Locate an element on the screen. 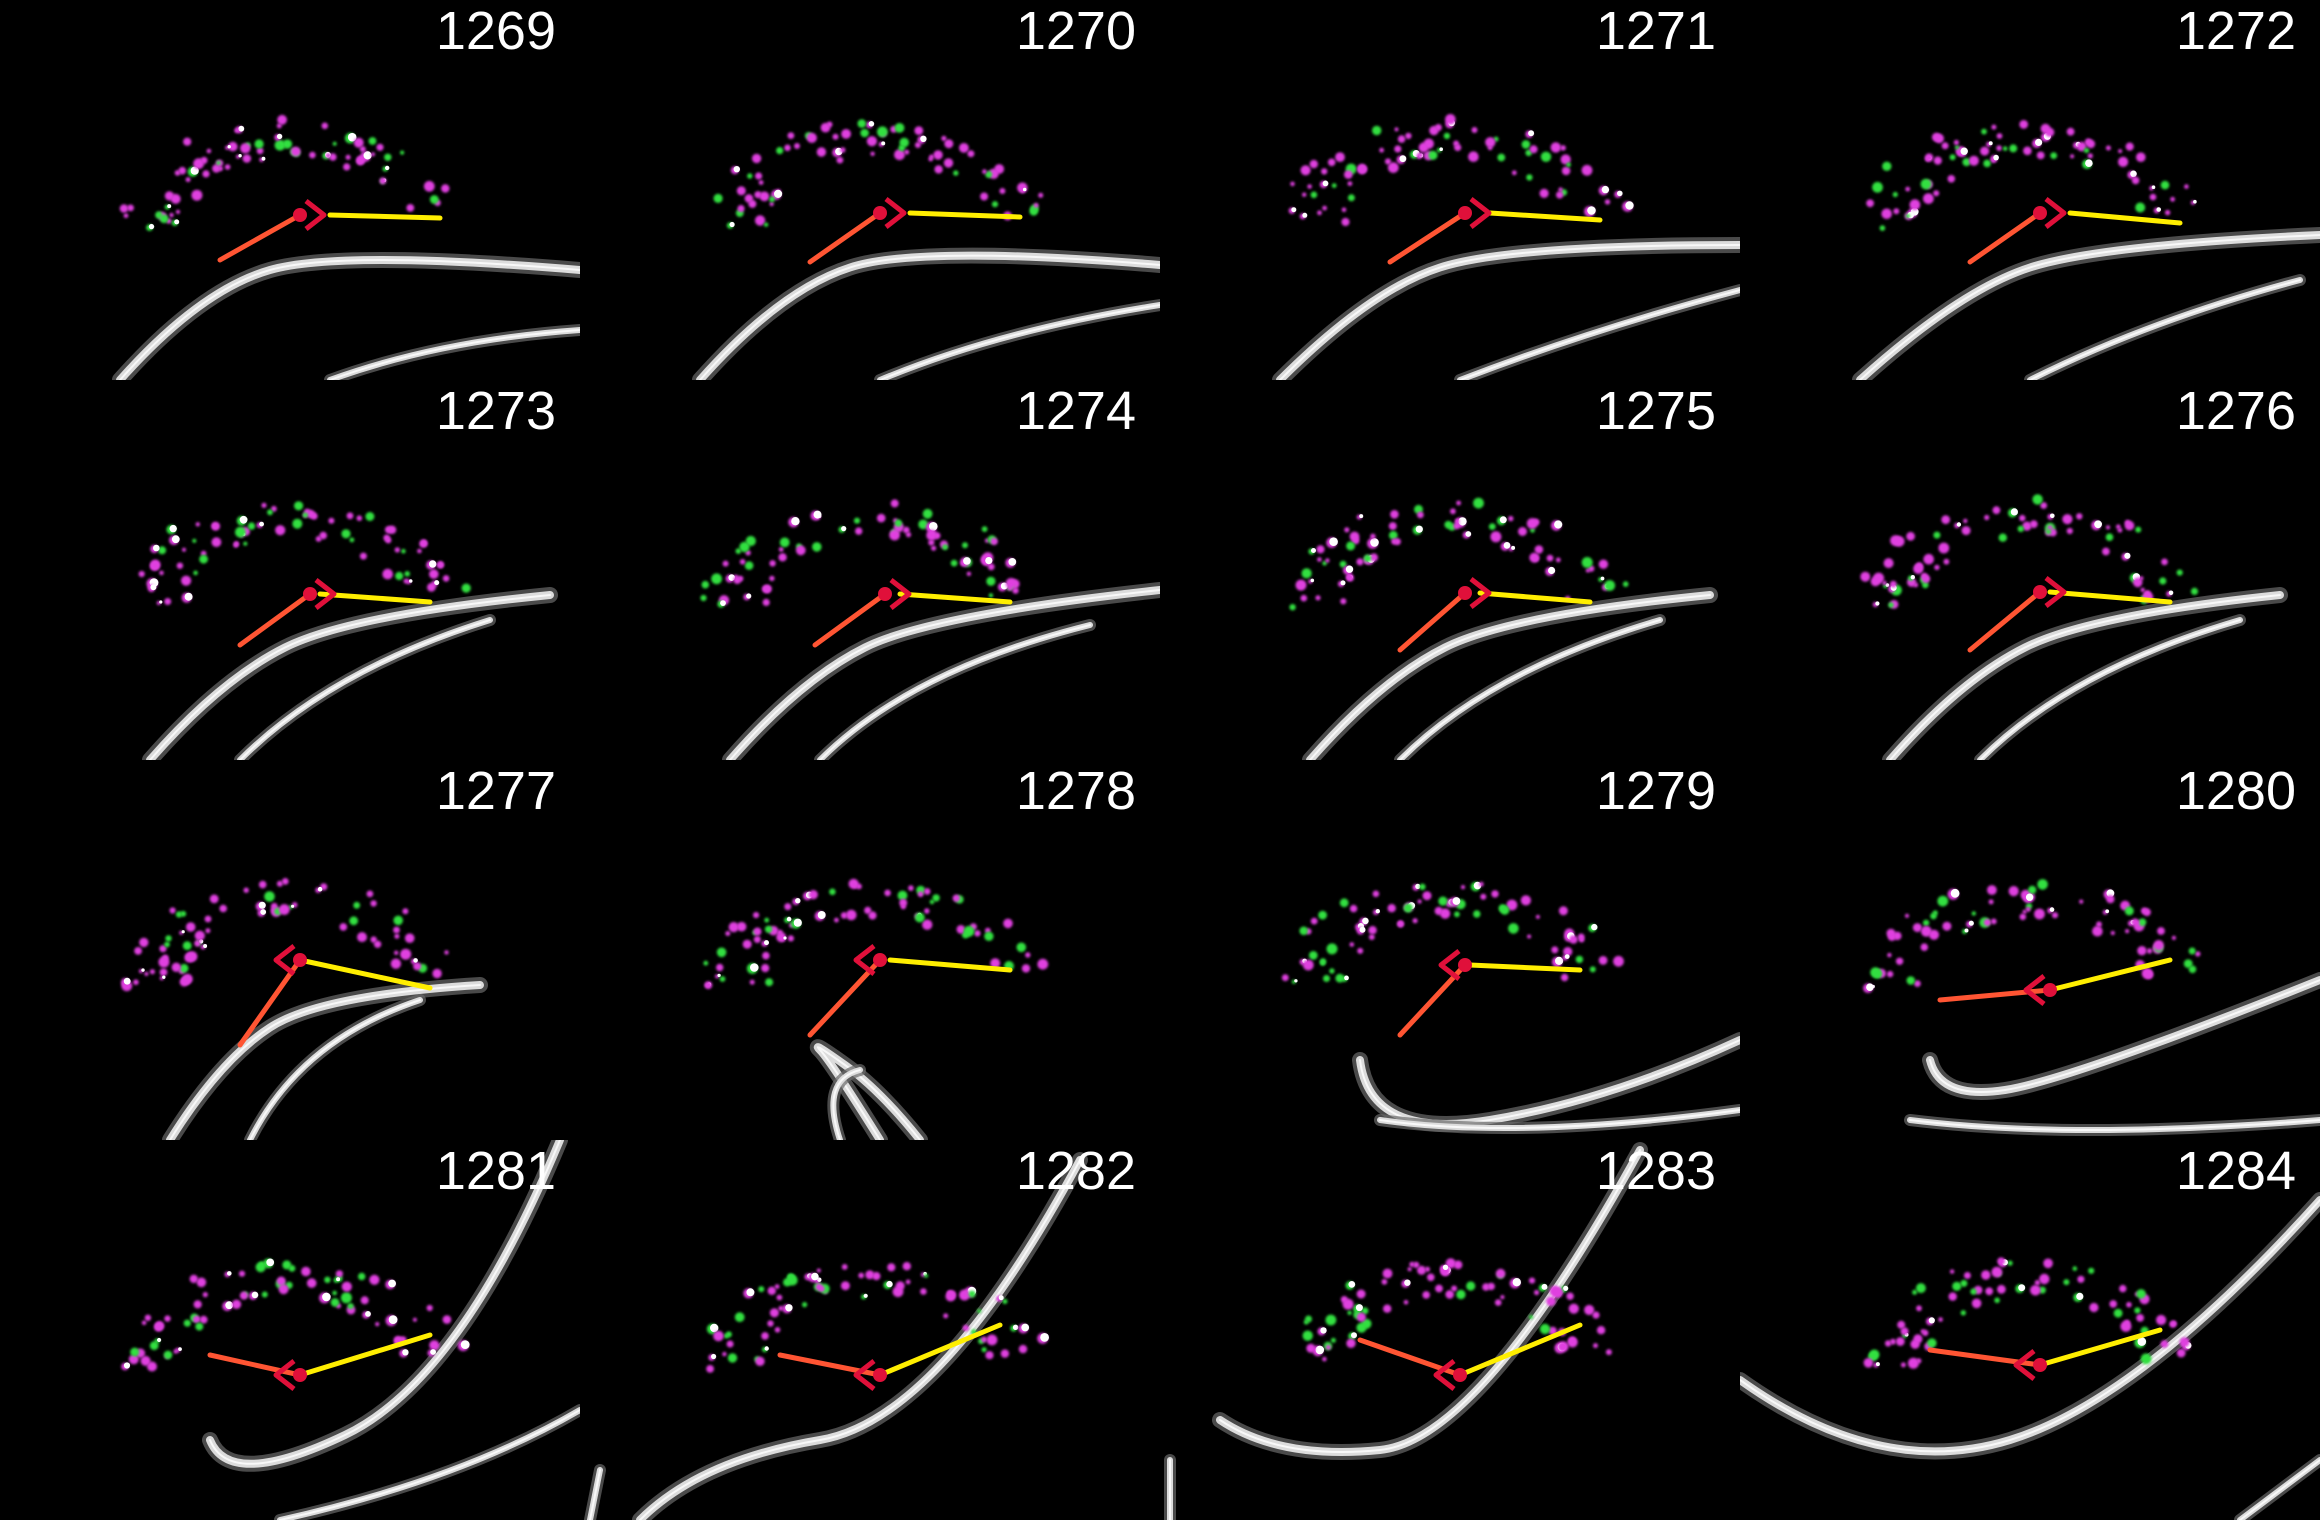  frame-number: 1276 is located at coordinates (2235, 411).